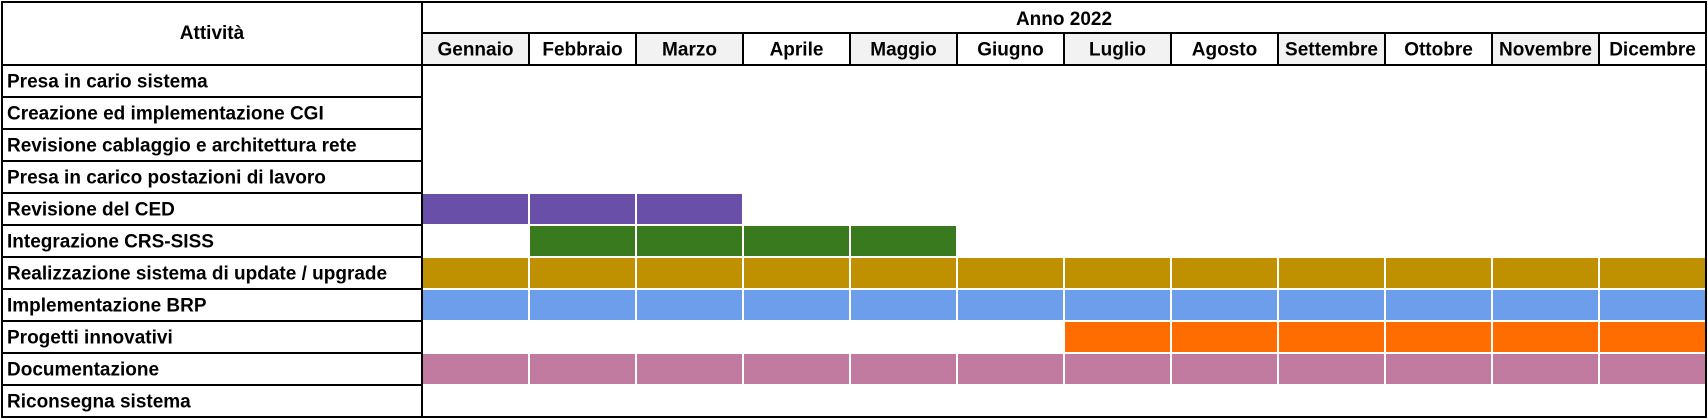 The height and width of the screenshot is (418, 1708). Describe the element at coordinates (165, 114) in the screenshot. I see `task-label: Creazione ed implementazione CGI` at that location.